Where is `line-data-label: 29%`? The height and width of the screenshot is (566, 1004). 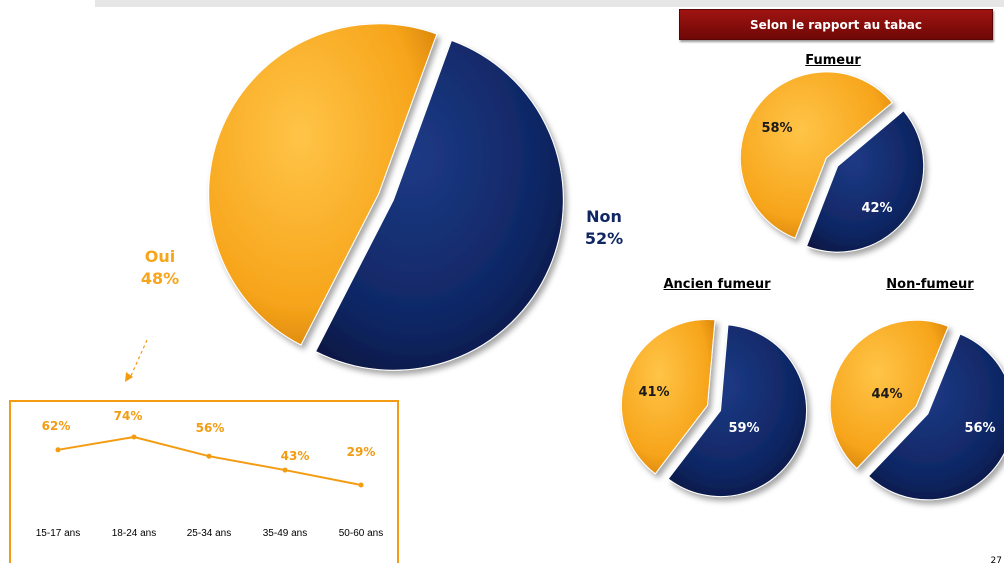 line-data-label: 29% is located at coordinates (361, 452).